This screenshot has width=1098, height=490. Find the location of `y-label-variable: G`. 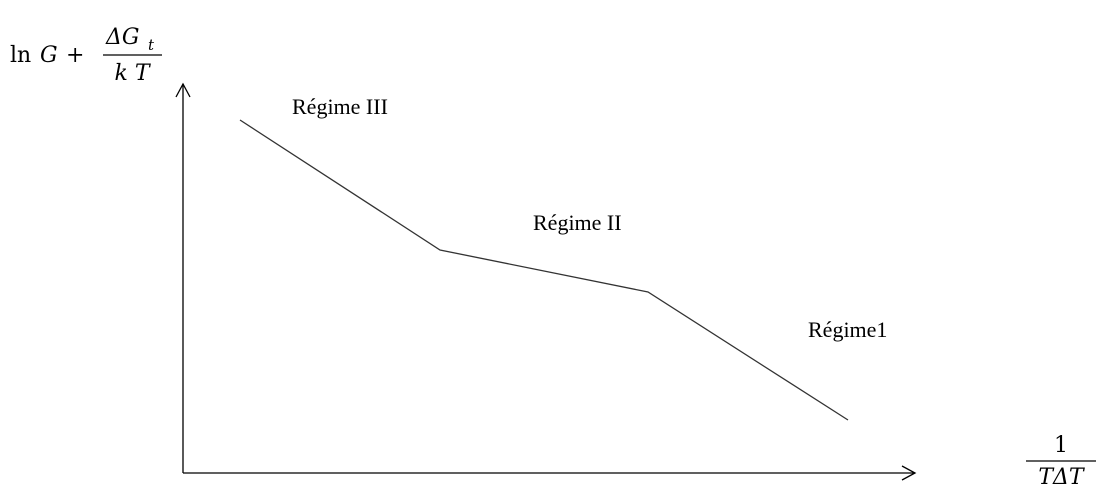

y-label-variable: G is located at coordinates (49, 55).